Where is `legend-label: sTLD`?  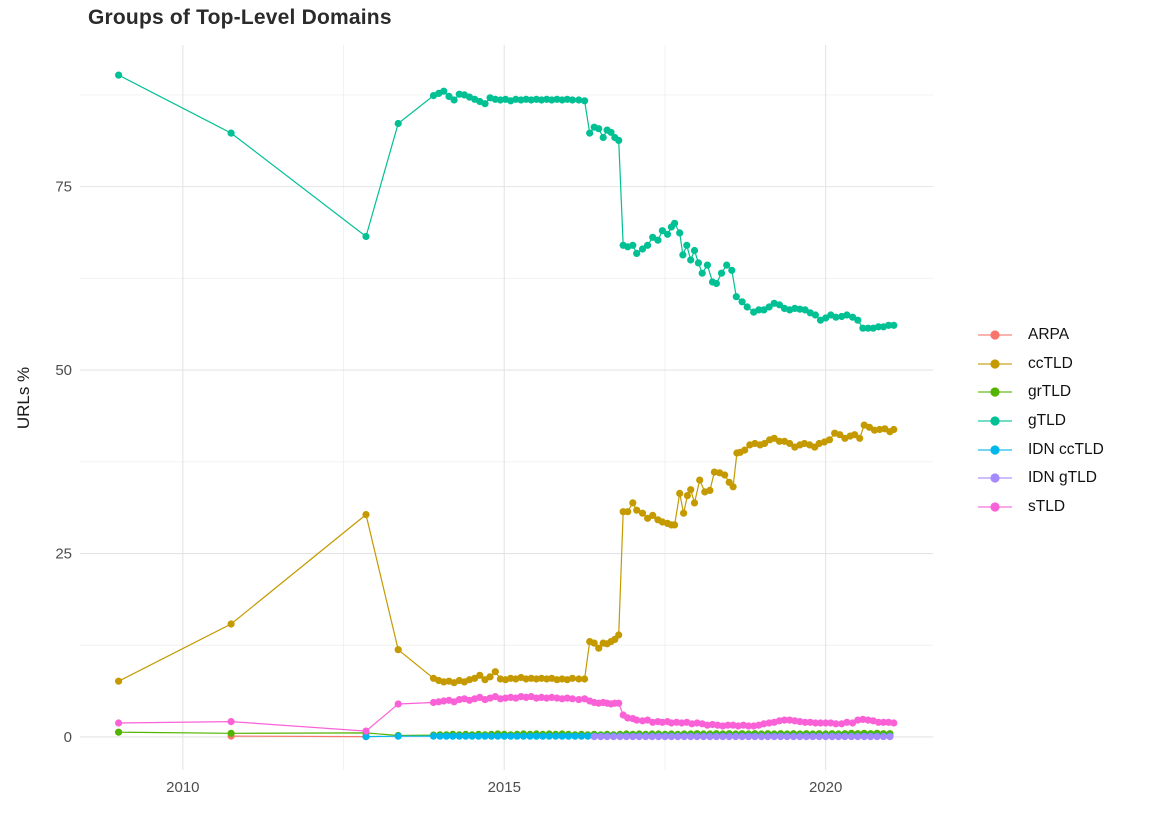
legend-label: sTLD is located at coordinates (1047, 506).